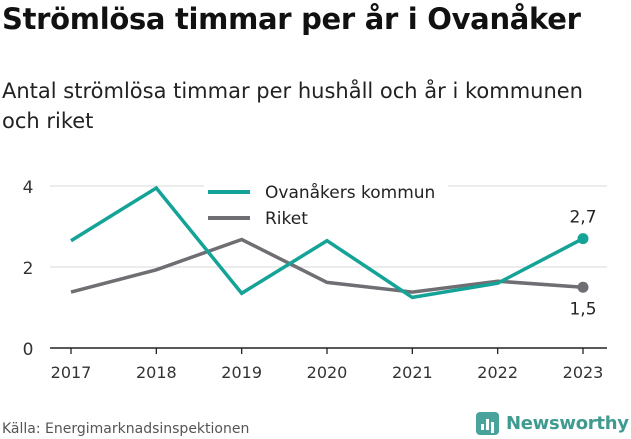 The image size is (631, 439). What do you see at coordinates (326, 206) in the screenshot?
I see `legend-background` at bounding box center [326, 206].